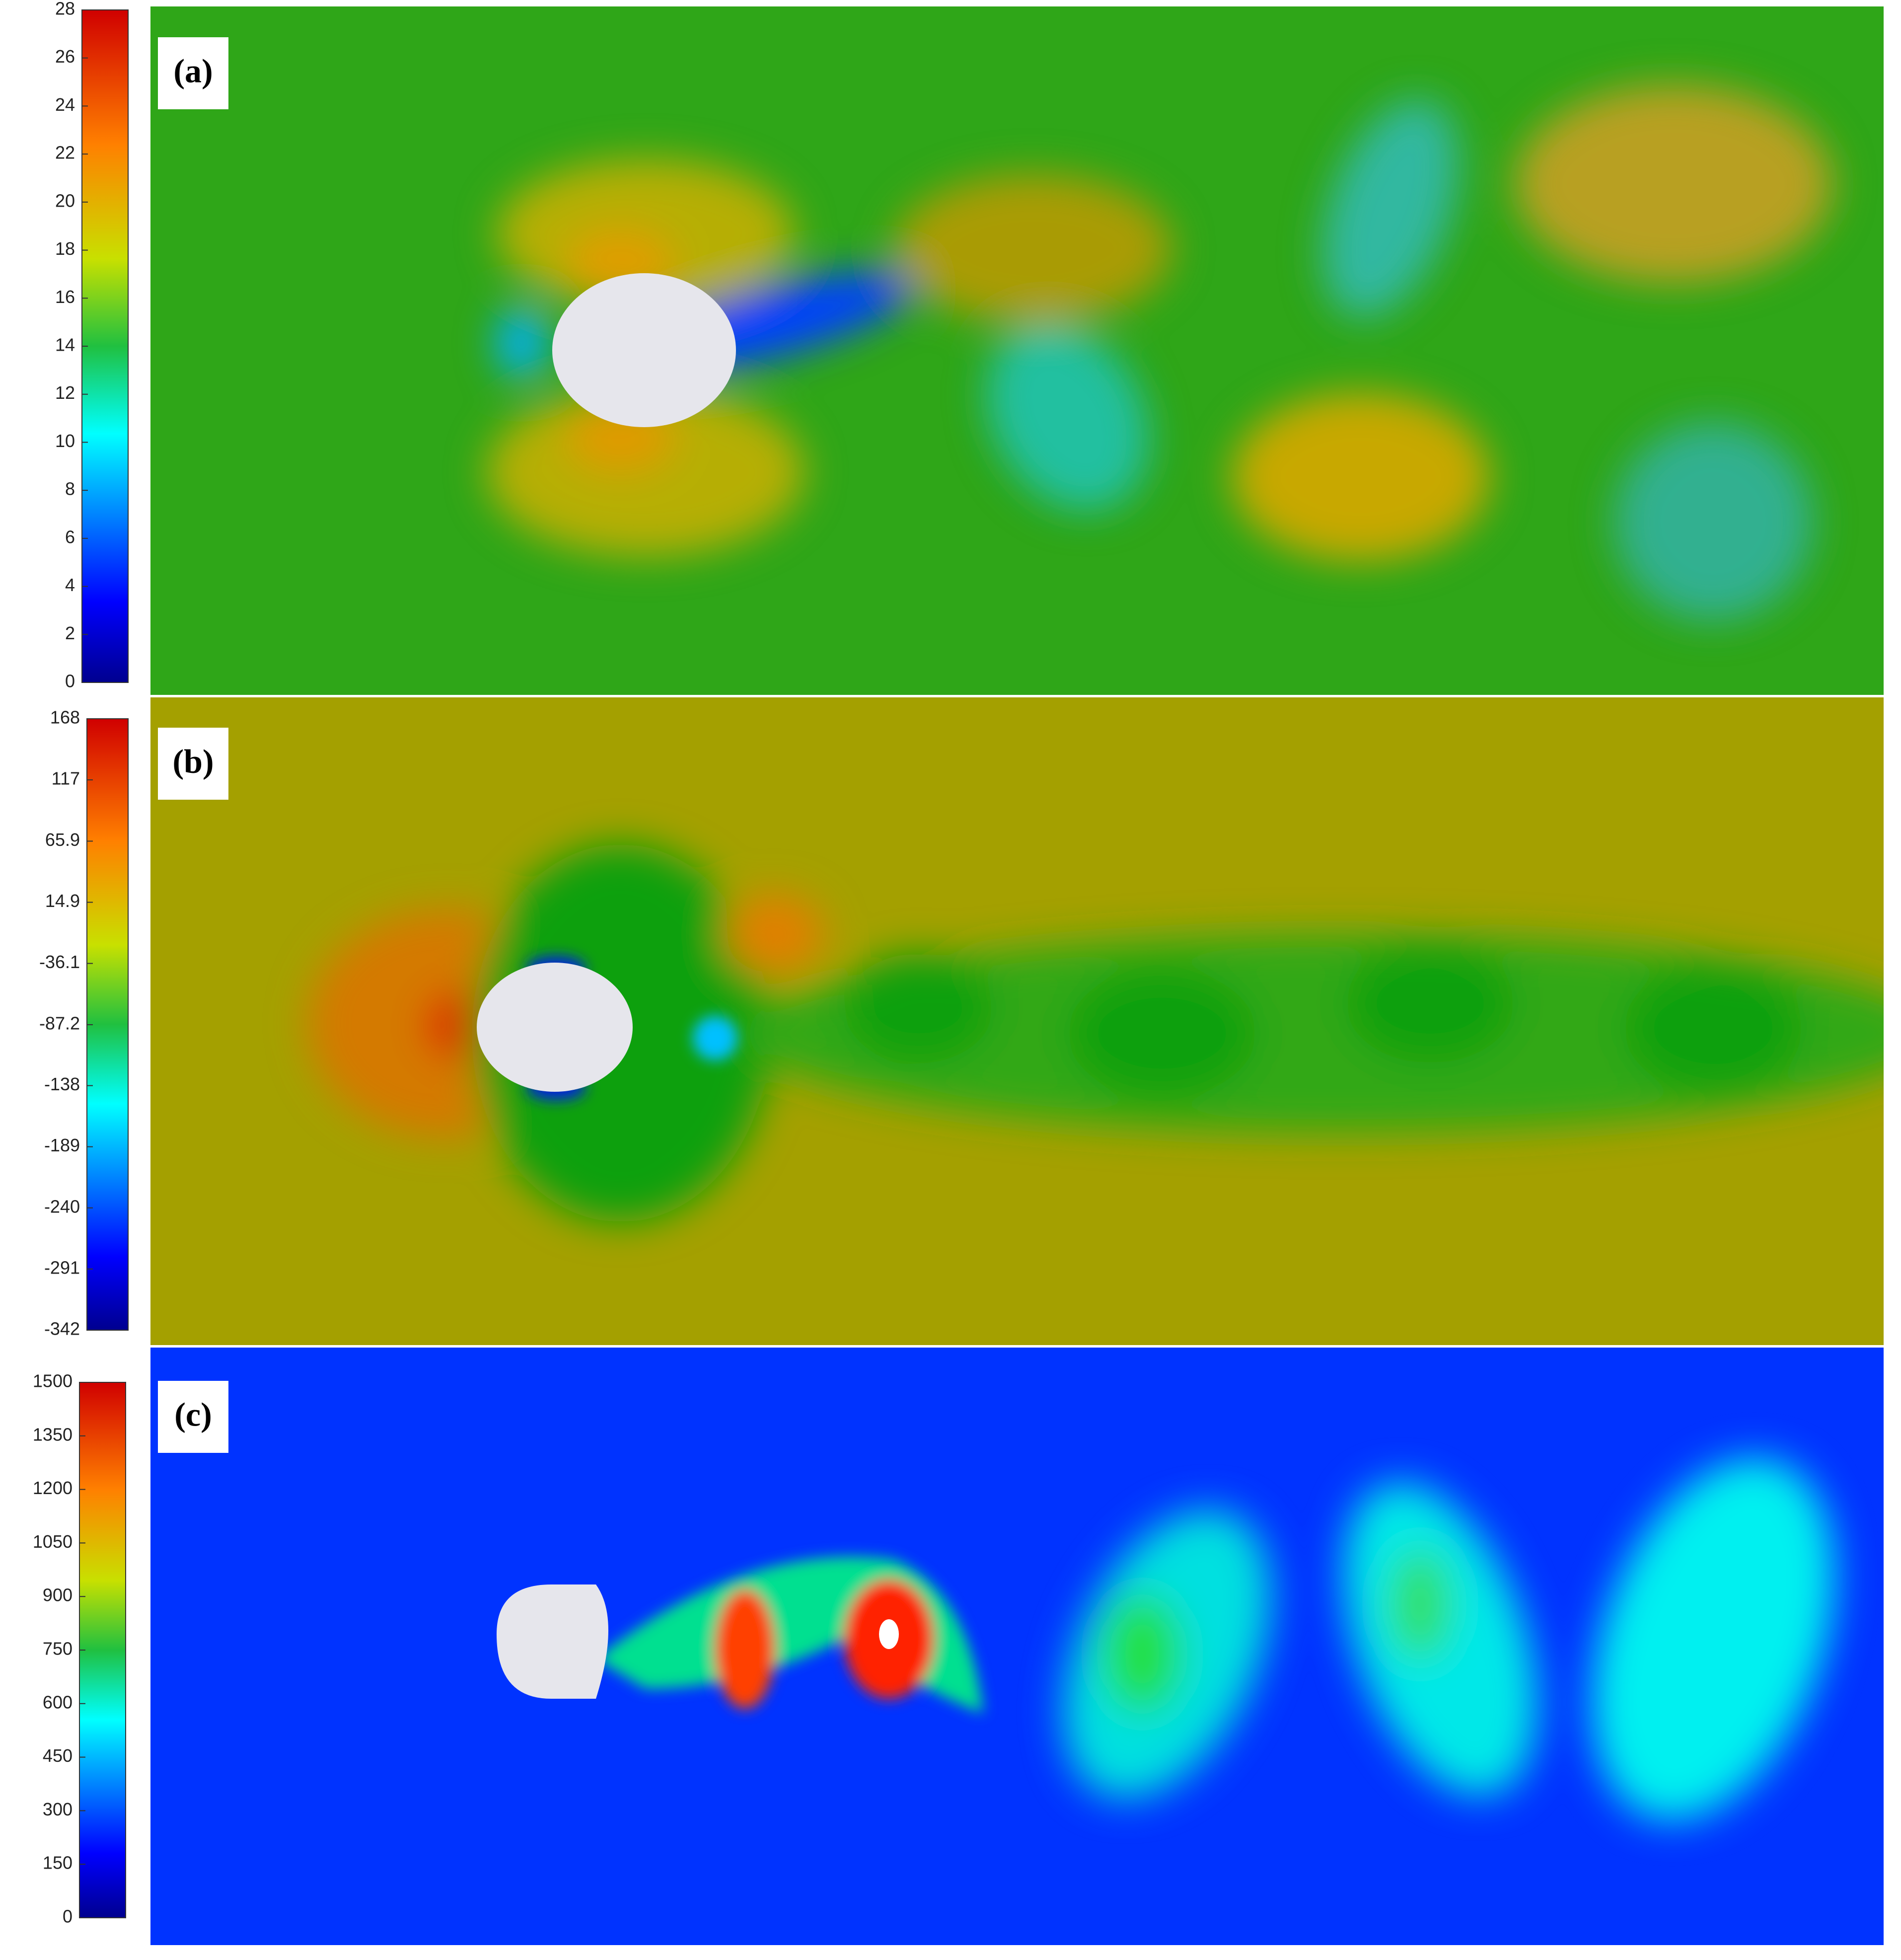 The width and height of the screenshot is (1901, 1960). Describe the element at coordinates (65, 248) in the screenshot. I see `colorbar-tick-label: 18` at that location.